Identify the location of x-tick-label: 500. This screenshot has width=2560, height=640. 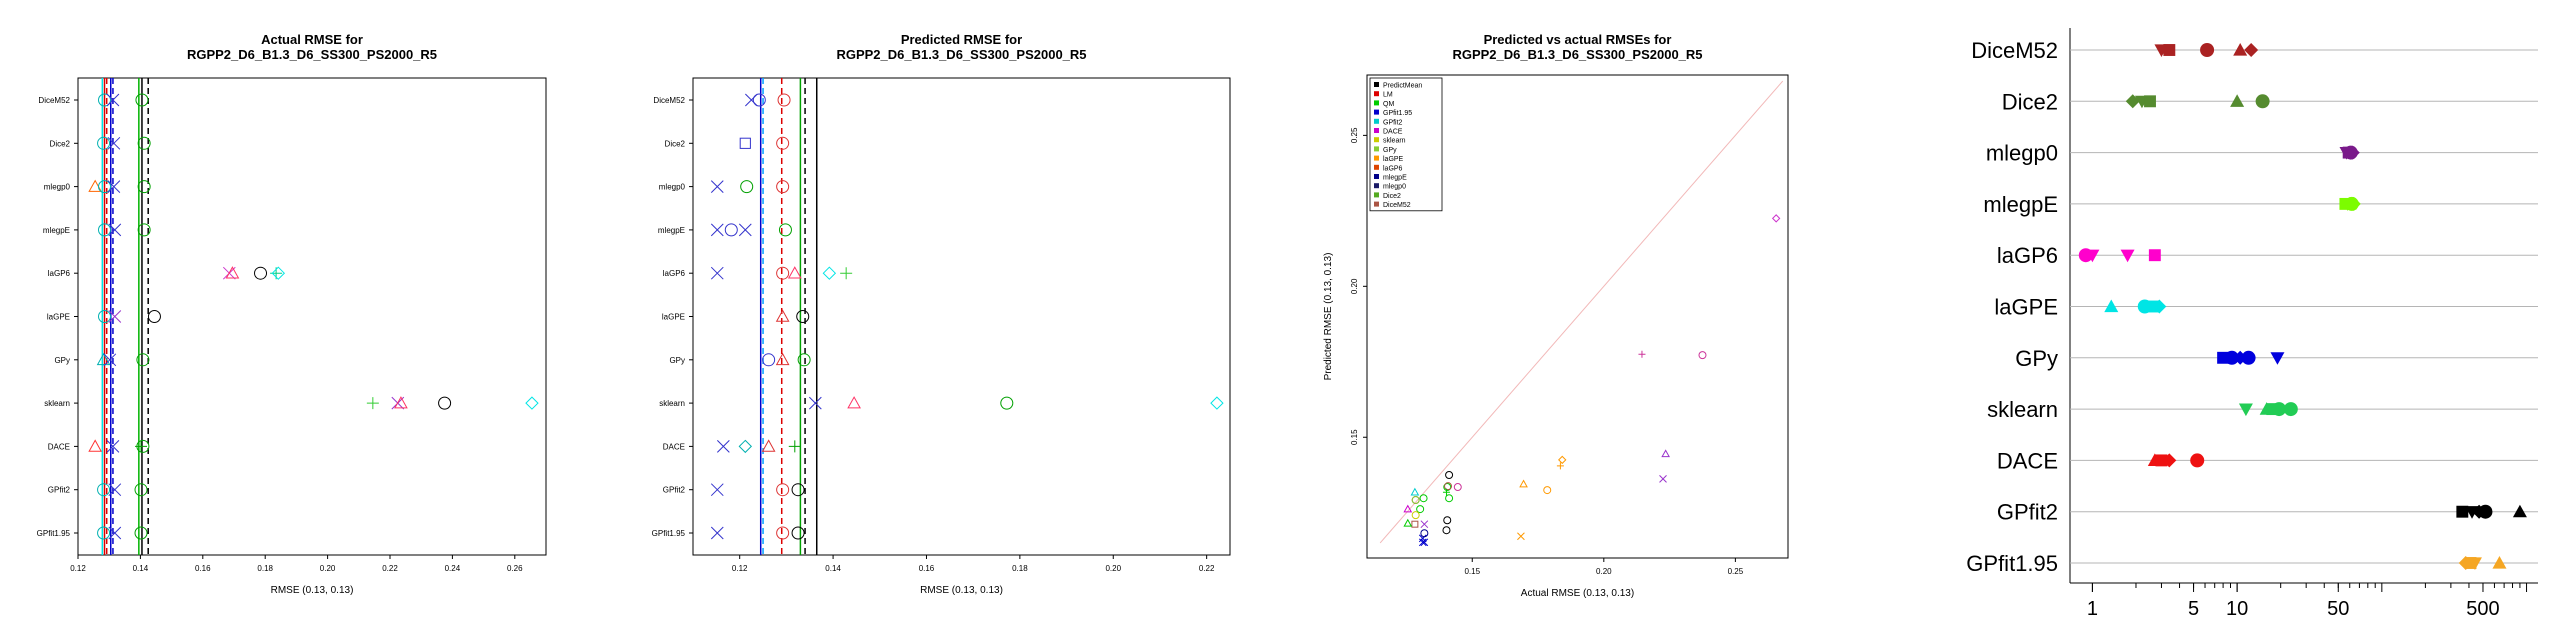
(2482, 609).